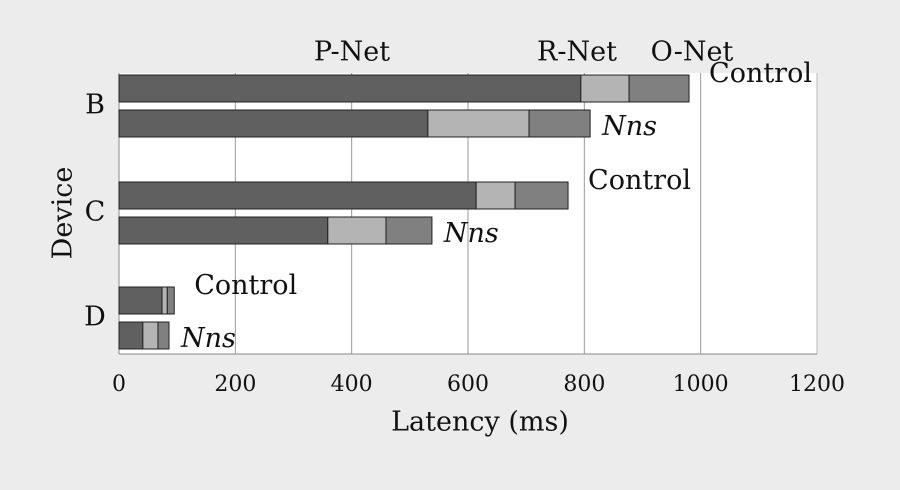 The height and width of the screenshot is (490, 900). What do you see at coordinates (352, 52) in the screenshot?
I see `legend-label: P-Net` at bounding box center [352, 52].